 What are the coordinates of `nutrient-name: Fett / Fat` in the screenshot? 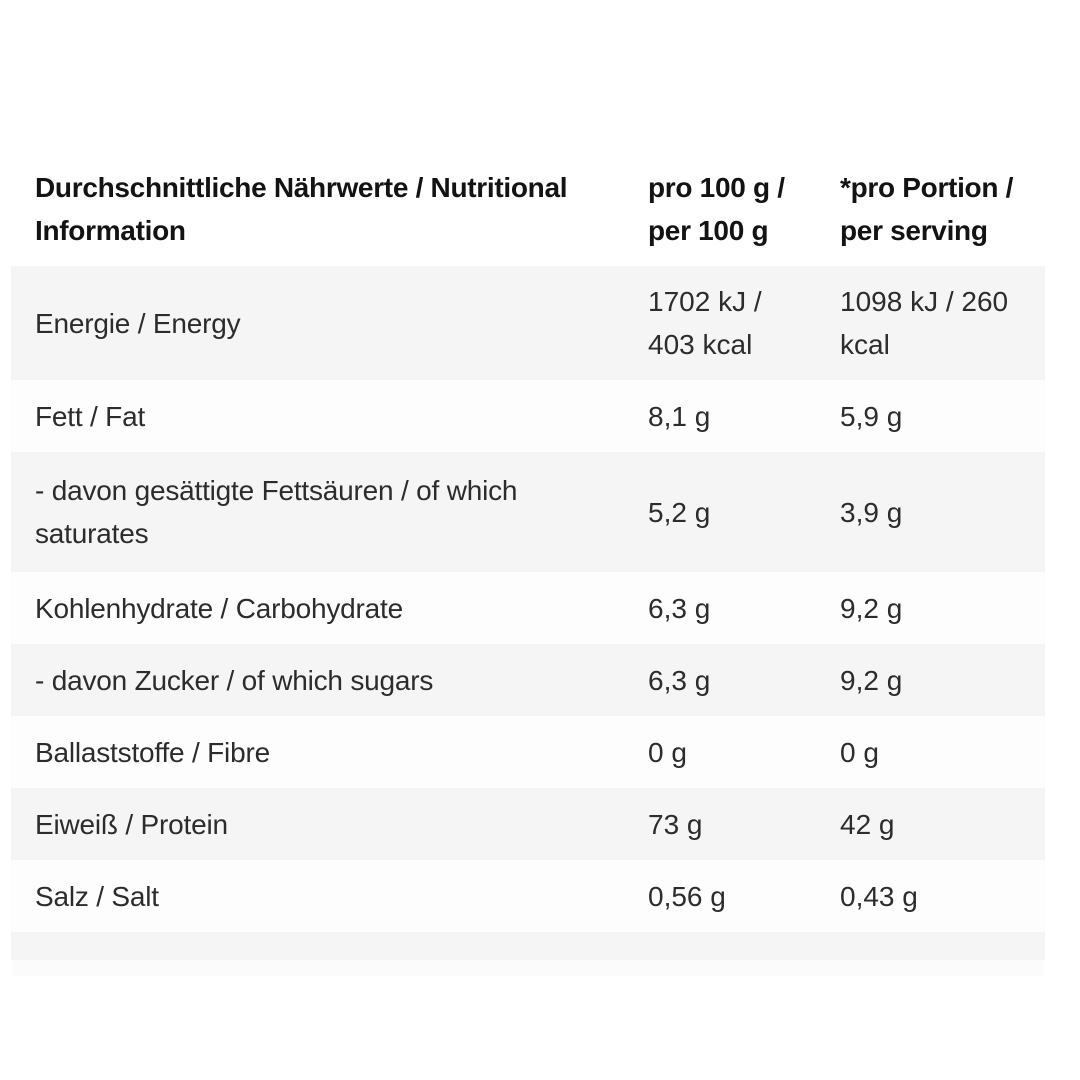 It's located at (90, 416).